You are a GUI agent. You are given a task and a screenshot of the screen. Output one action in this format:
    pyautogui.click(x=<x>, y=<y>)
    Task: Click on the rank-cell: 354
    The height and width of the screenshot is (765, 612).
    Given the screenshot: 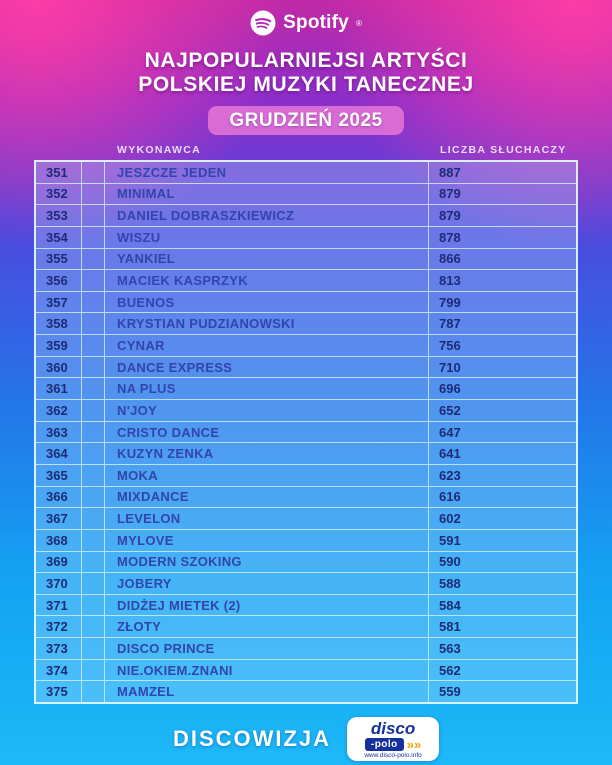 What is the action you would take?
    pyautogui.click(x=59, y=237)
    